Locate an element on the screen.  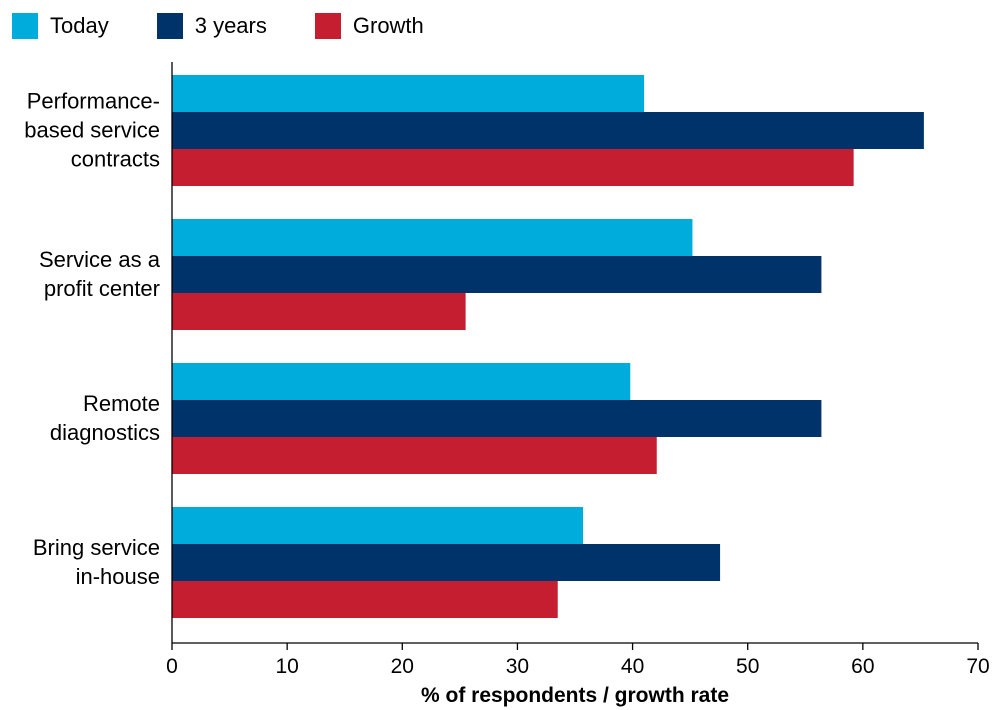
legend-label-growth: Growth is located at coordinates (388, 25).